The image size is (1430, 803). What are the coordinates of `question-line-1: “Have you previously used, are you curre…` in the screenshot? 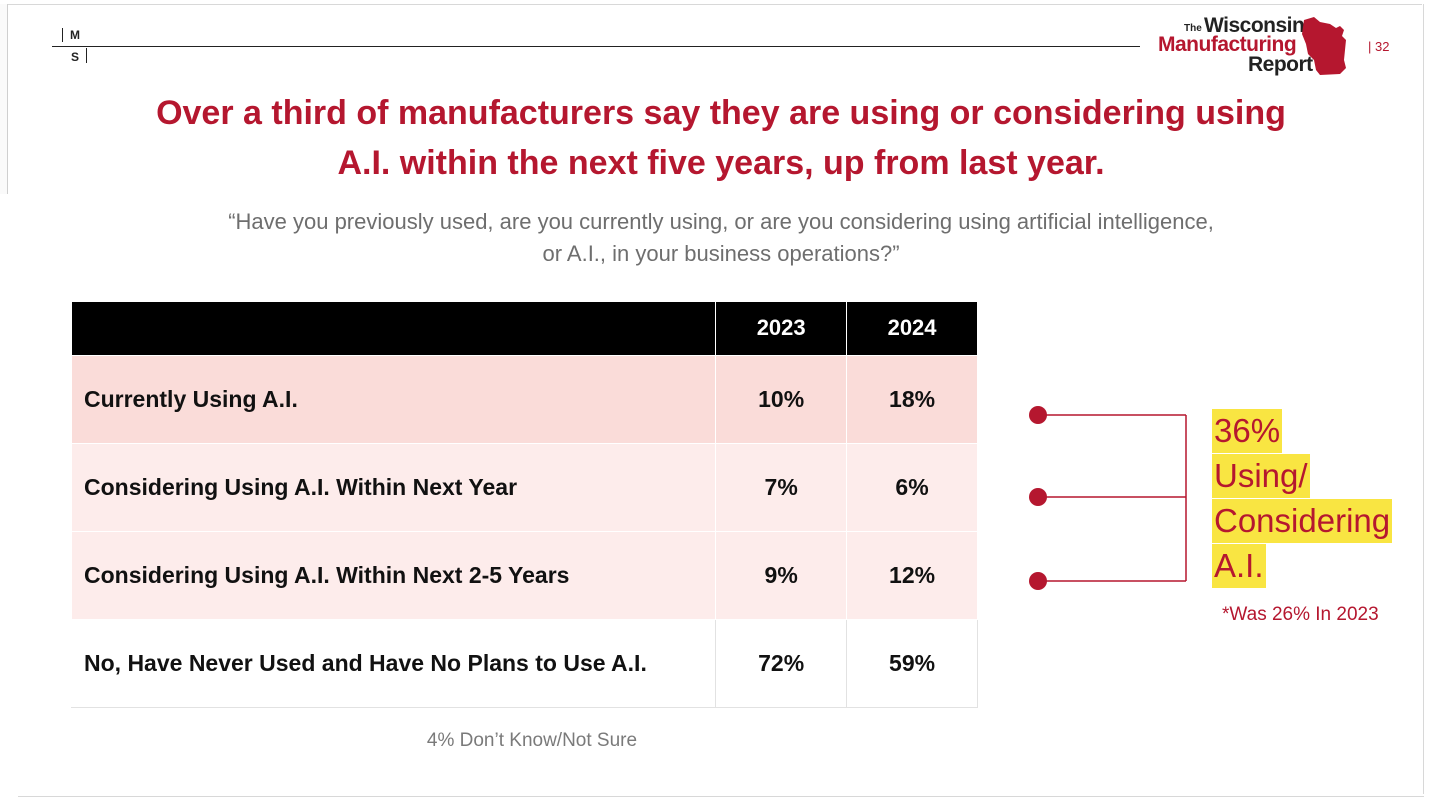 It's located at (721, 221).